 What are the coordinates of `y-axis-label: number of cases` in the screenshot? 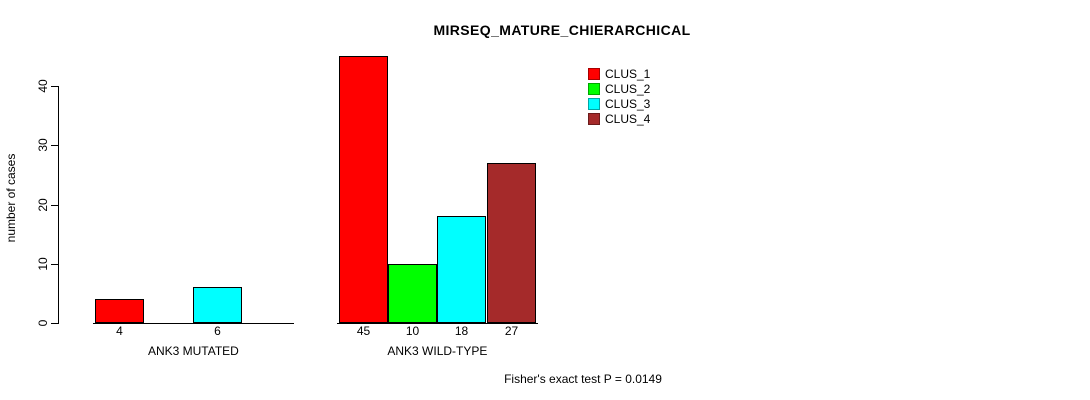 It's located at (11, 198).